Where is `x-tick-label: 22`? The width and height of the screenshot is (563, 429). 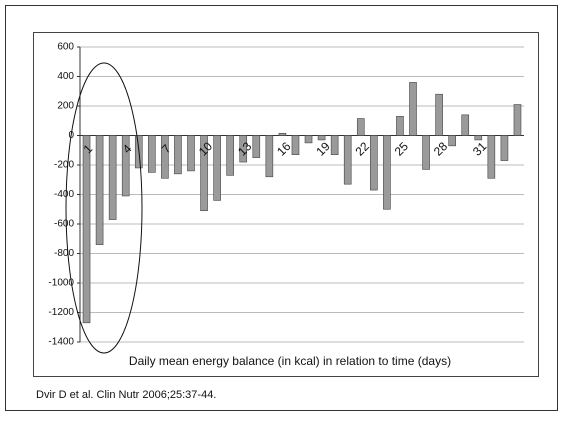
x-tick-label: 22 is located at coordinates (363, 149).